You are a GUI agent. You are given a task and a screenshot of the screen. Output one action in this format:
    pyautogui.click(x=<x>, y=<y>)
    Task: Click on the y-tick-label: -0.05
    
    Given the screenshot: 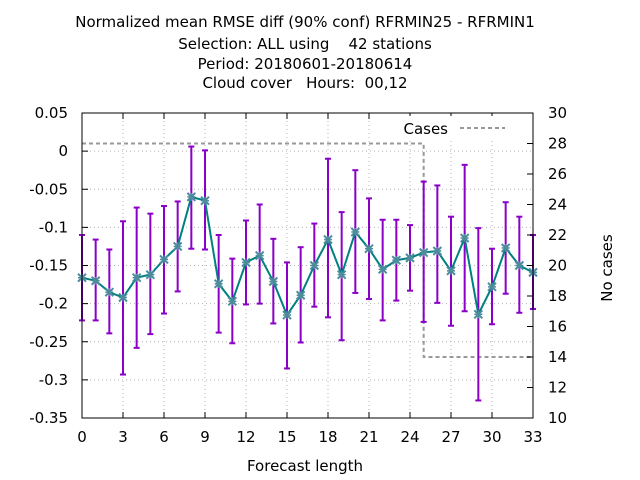 What is the action you would take?
    pyautogui.click(x=48, y=189)
    